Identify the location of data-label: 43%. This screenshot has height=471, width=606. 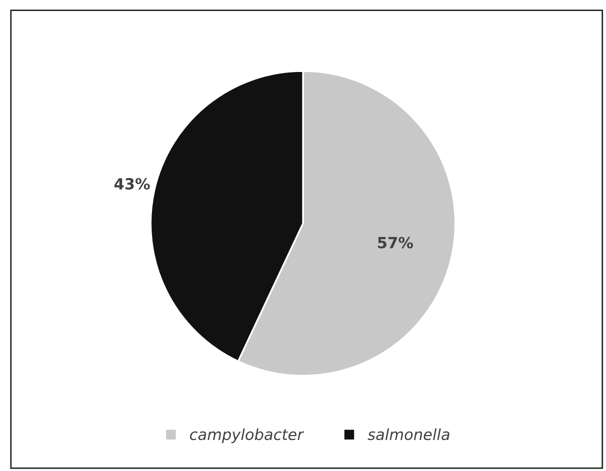
(132, 184).